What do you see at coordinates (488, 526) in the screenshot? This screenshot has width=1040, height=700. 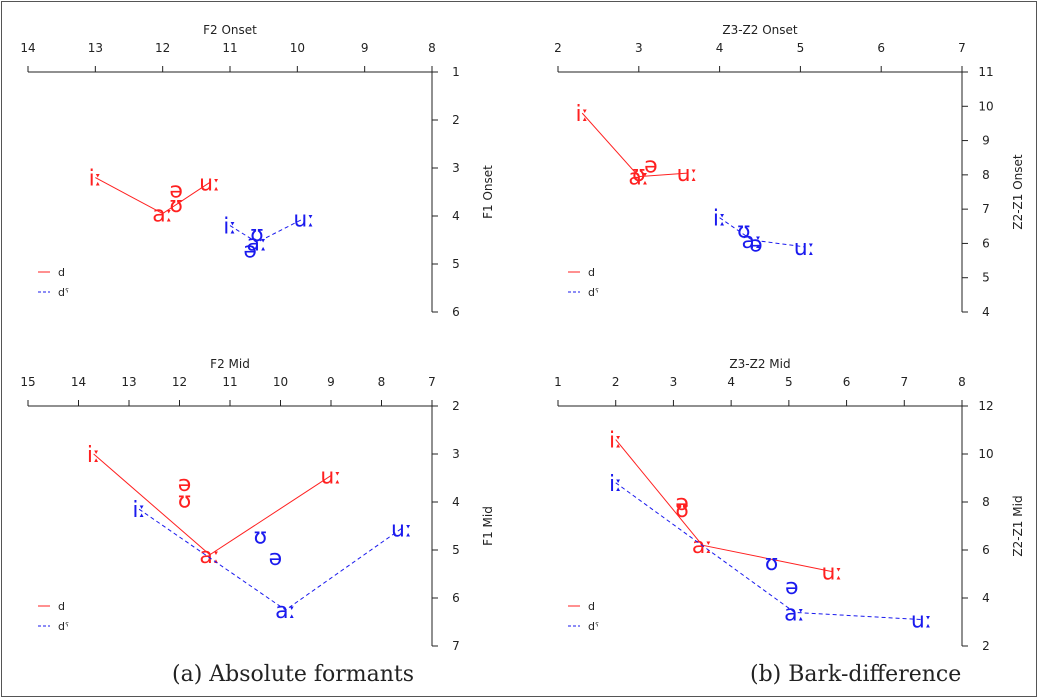 I see `y-axis-title: F1 Mid` at bounding box center [488, 526].